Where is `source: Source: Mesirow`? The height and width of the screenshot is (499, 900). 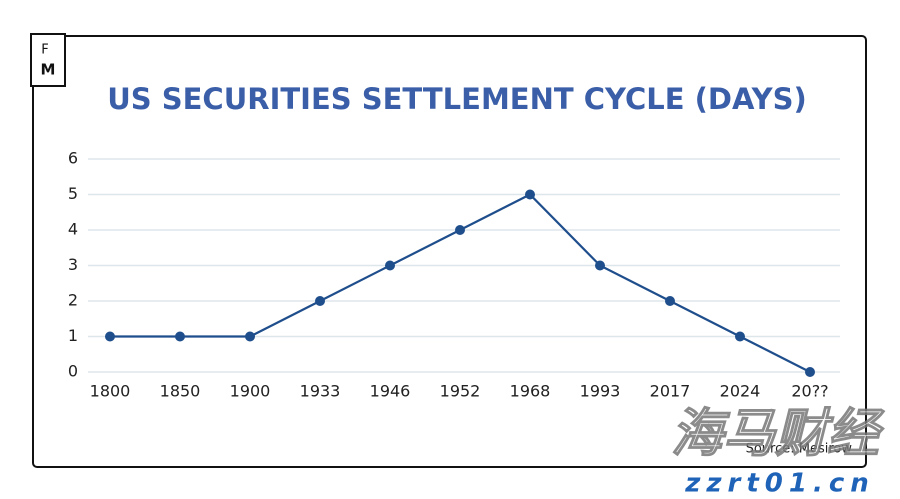 source: Source: Mesirow is located at coordinates (799, 449).